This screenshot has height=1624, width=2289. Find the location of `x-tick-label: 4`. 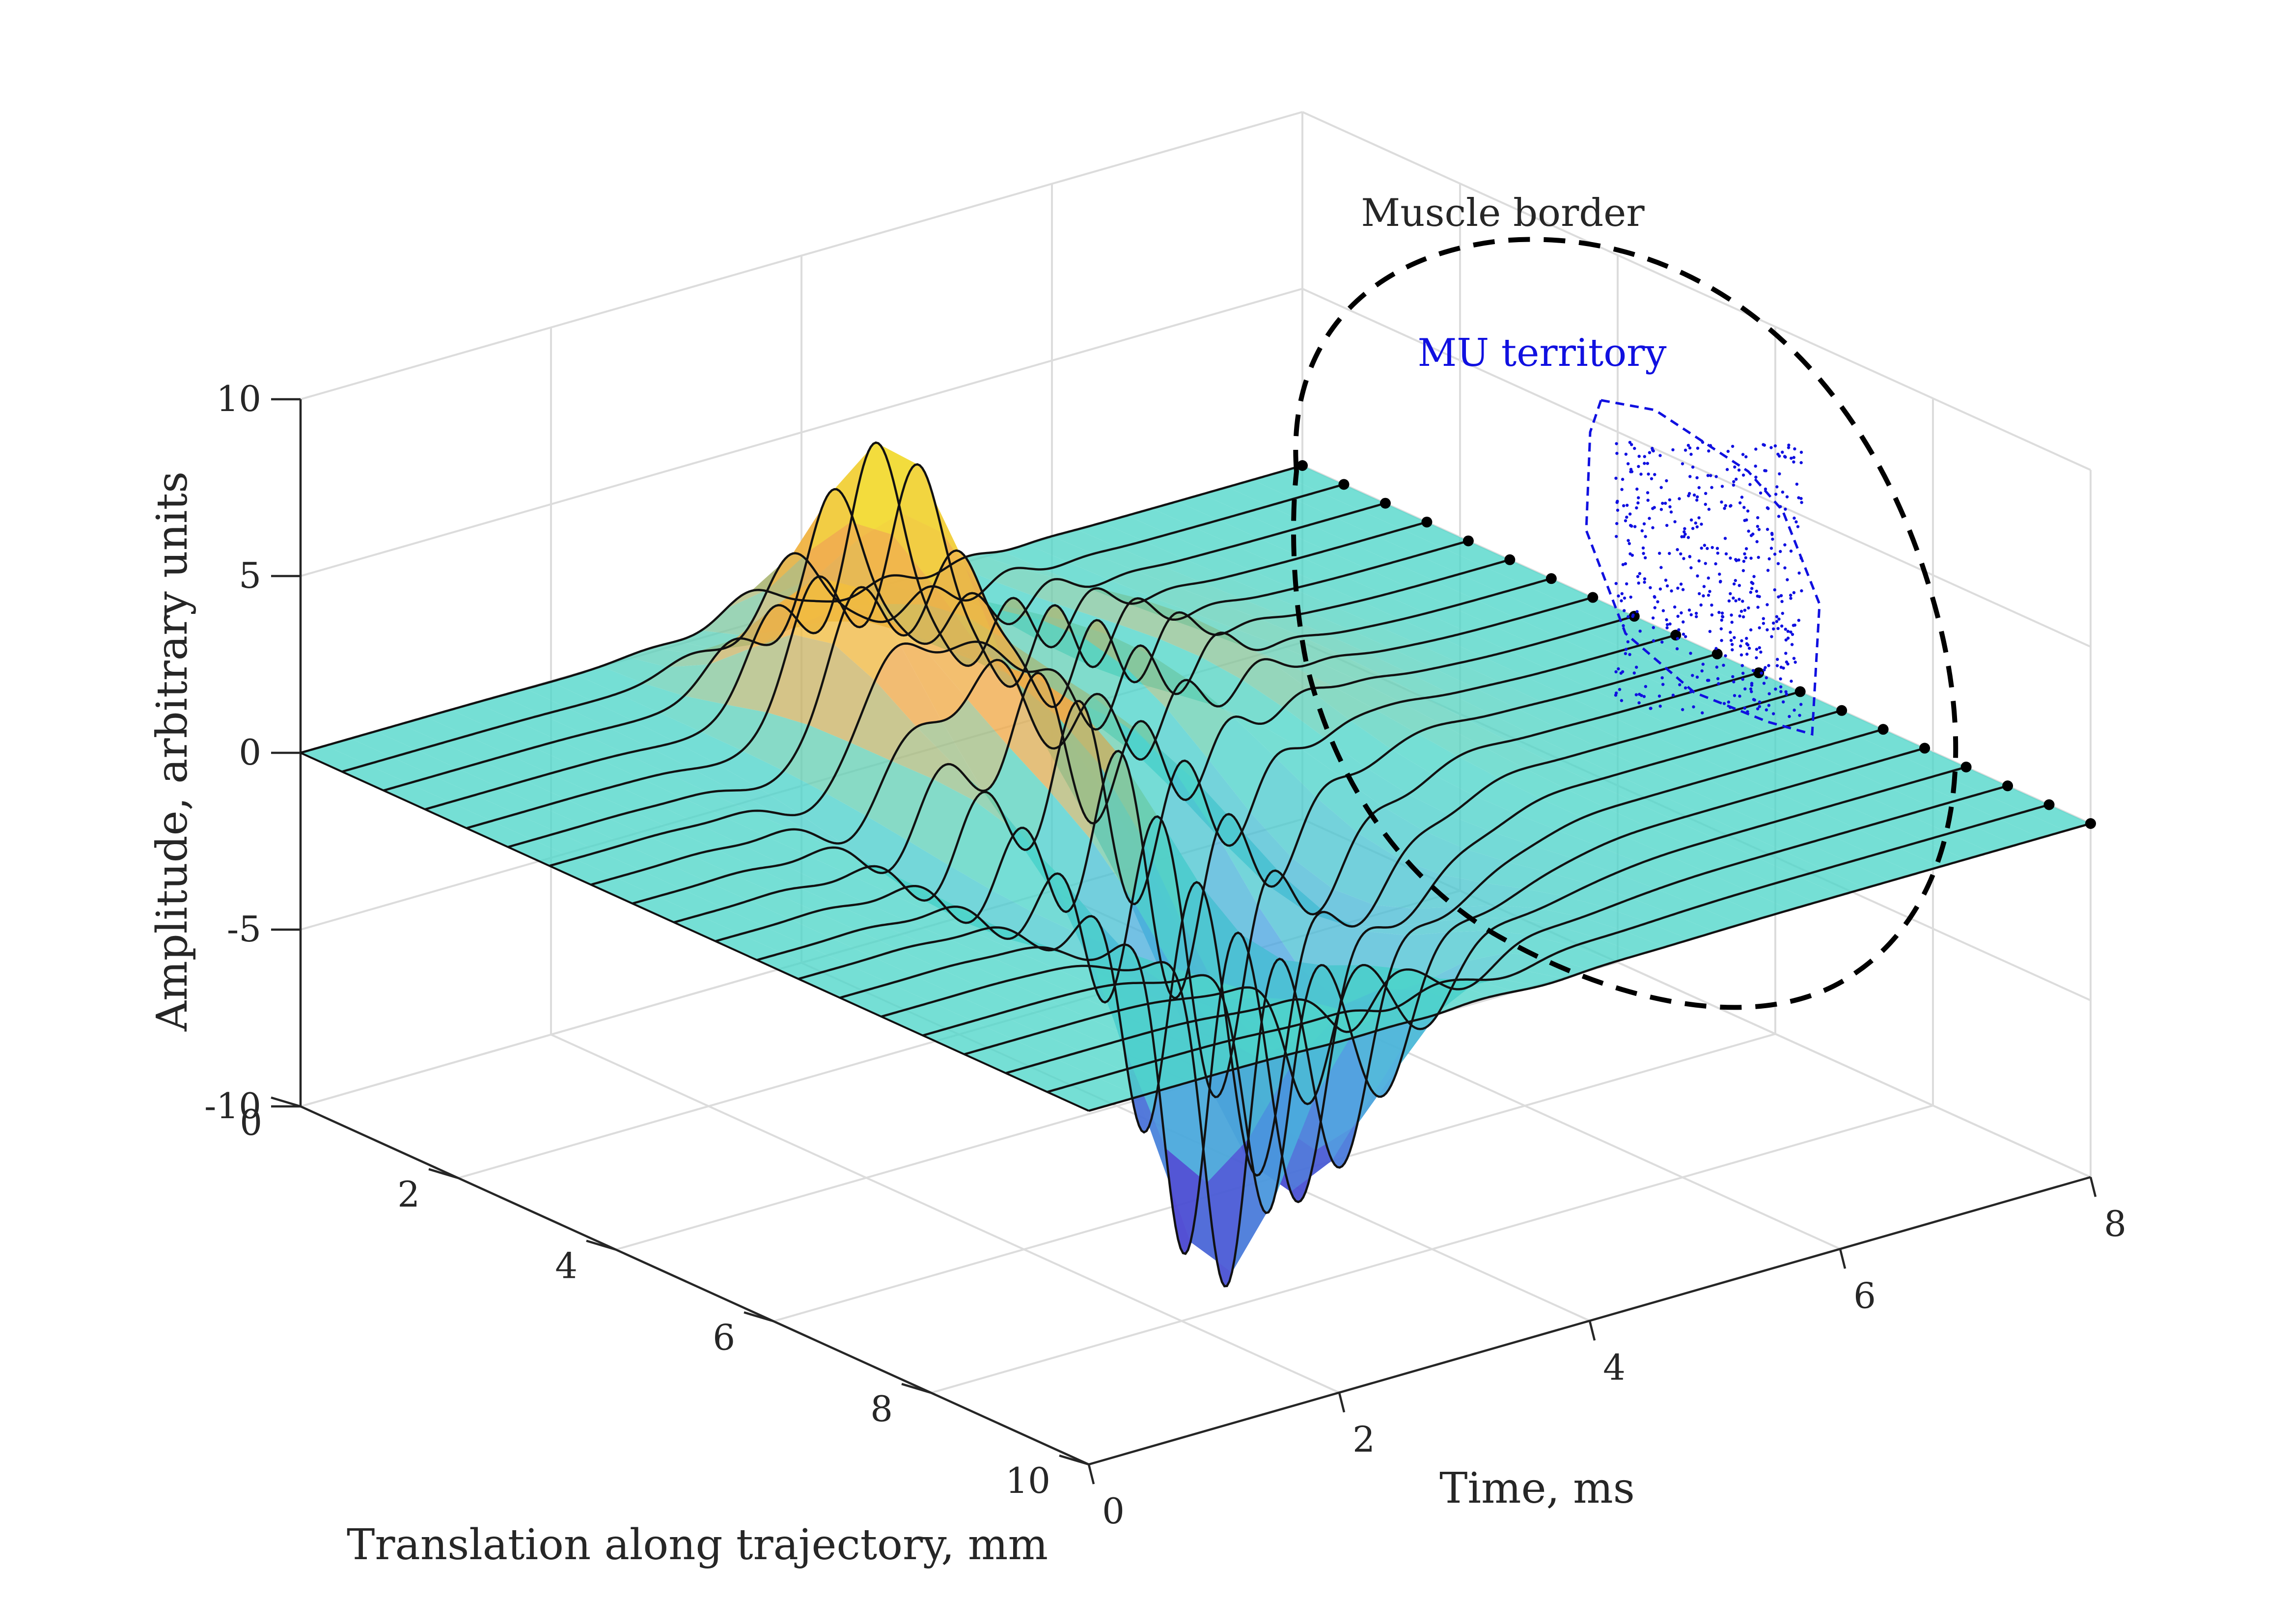

x-tick-label: 4 is located at coordinates (1614, 1367).